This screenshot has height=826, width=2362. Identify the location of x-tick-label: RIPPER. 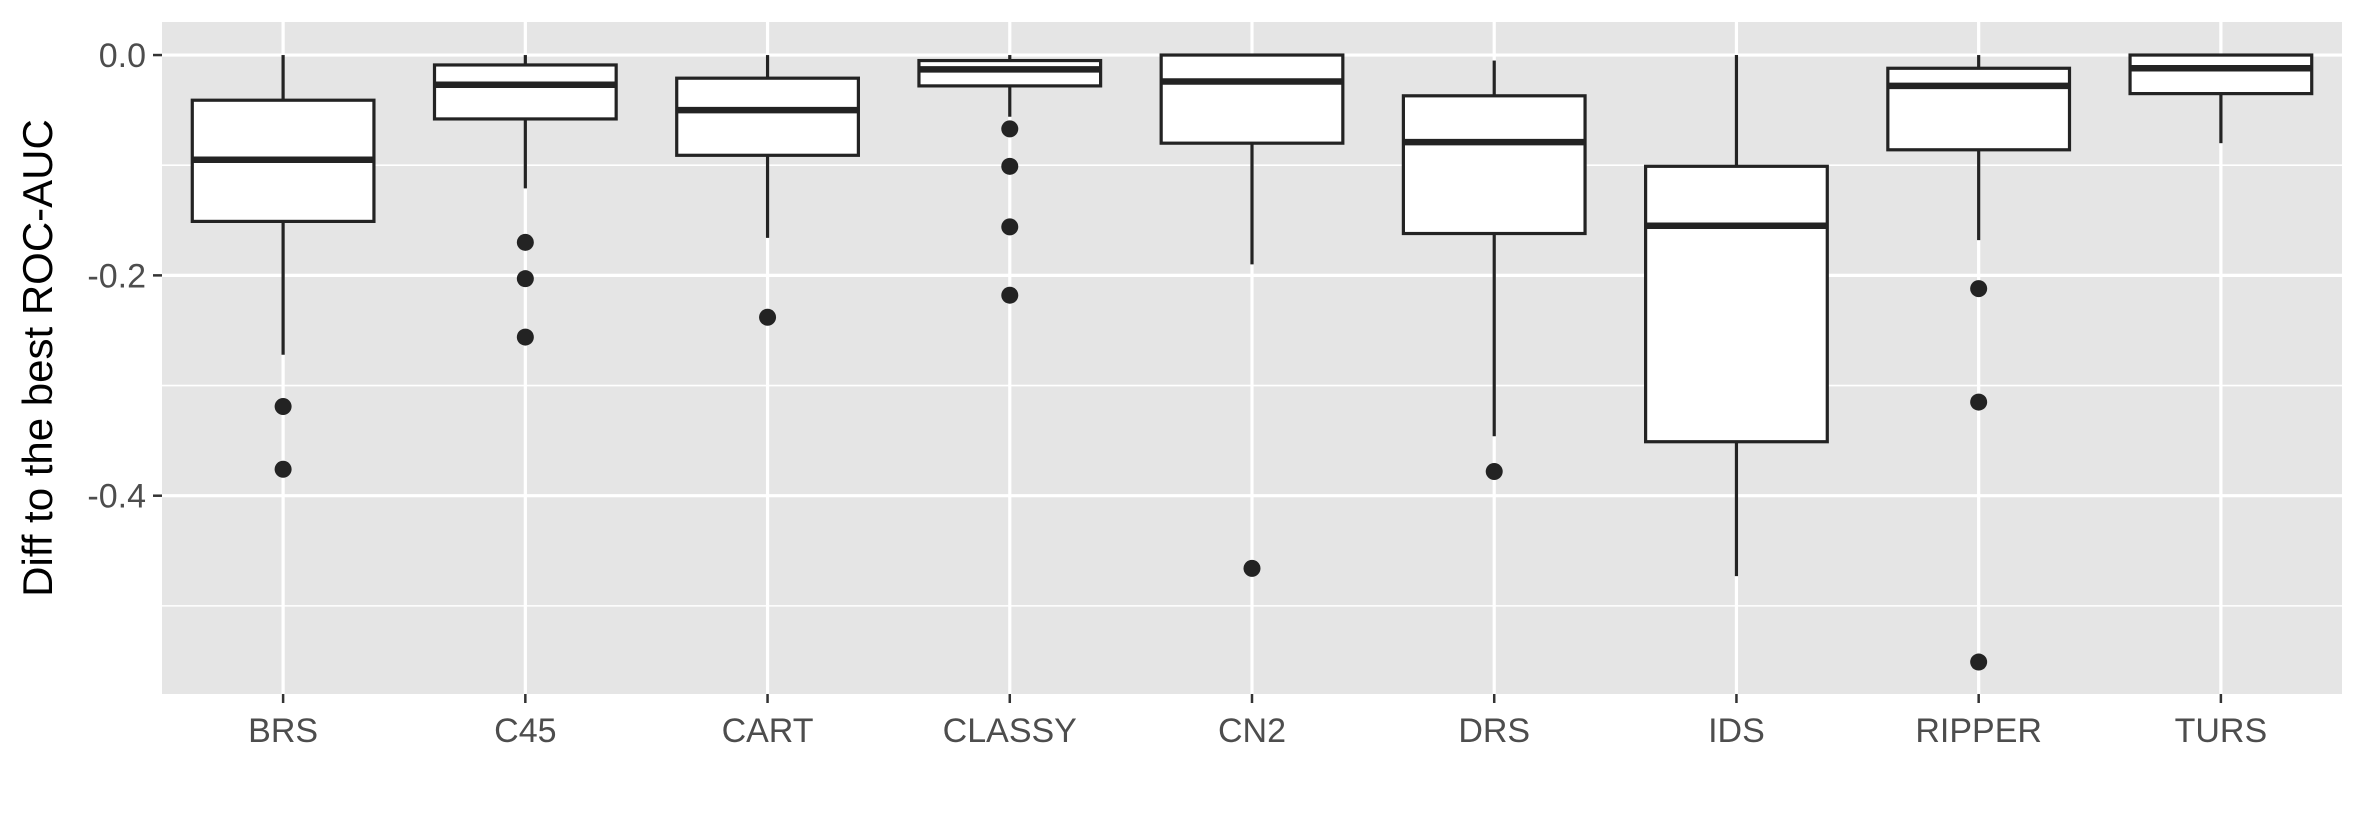
(1978, 731).